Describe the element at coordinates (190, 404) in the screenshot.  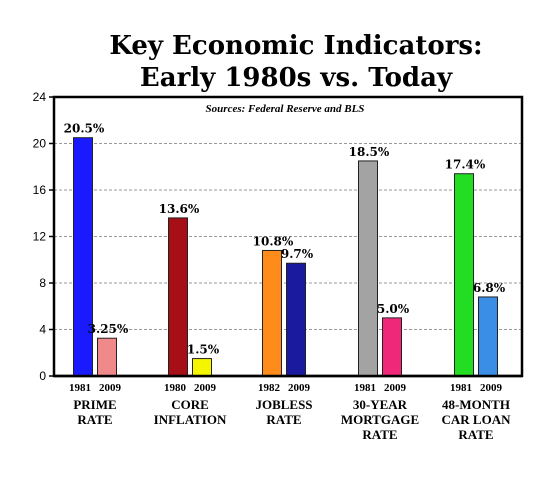
I see `category-label: CORE` at that location.